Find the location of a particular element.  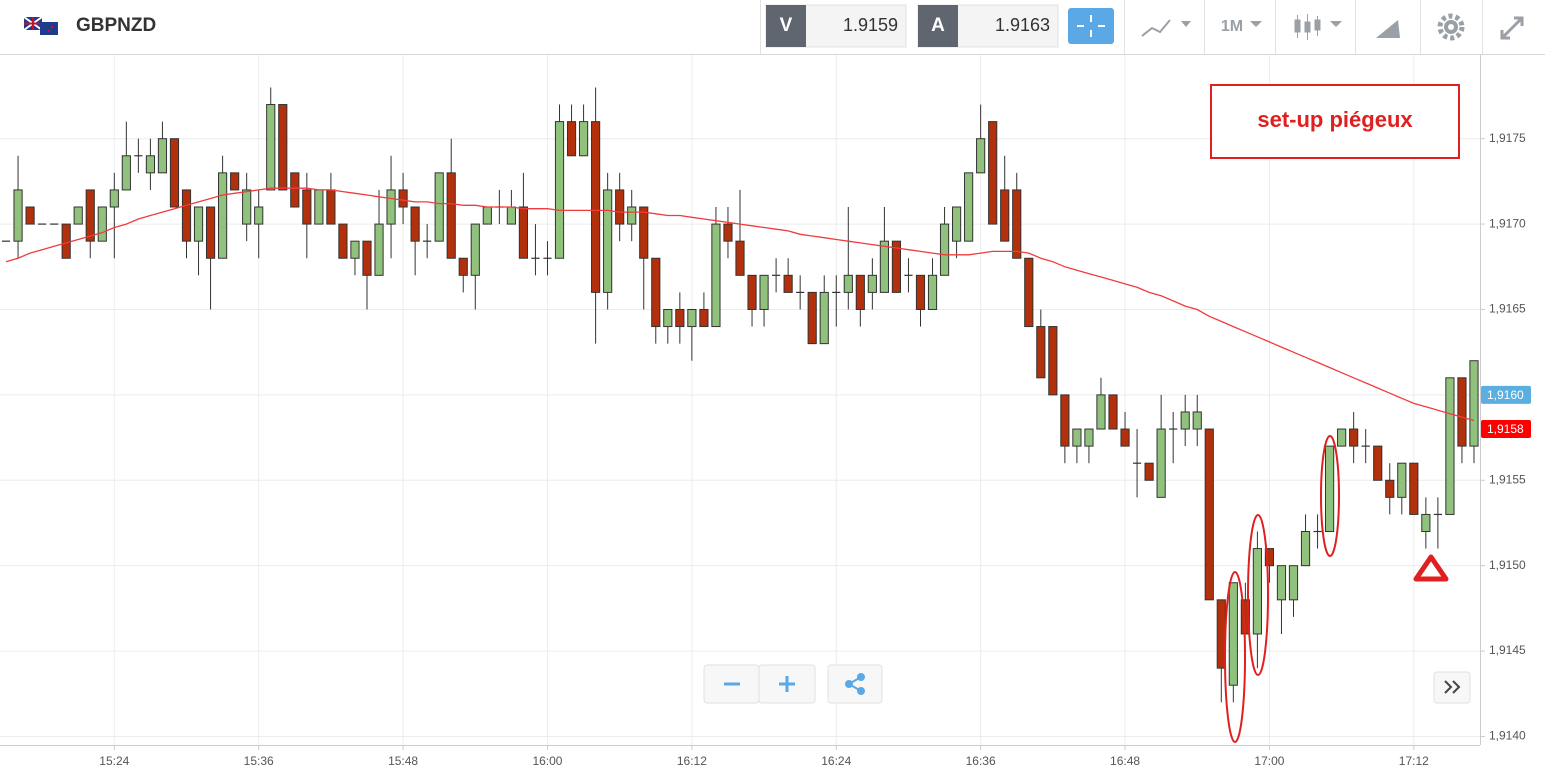

buy-price: 1.9163 is located at coordinates (1022, 25).